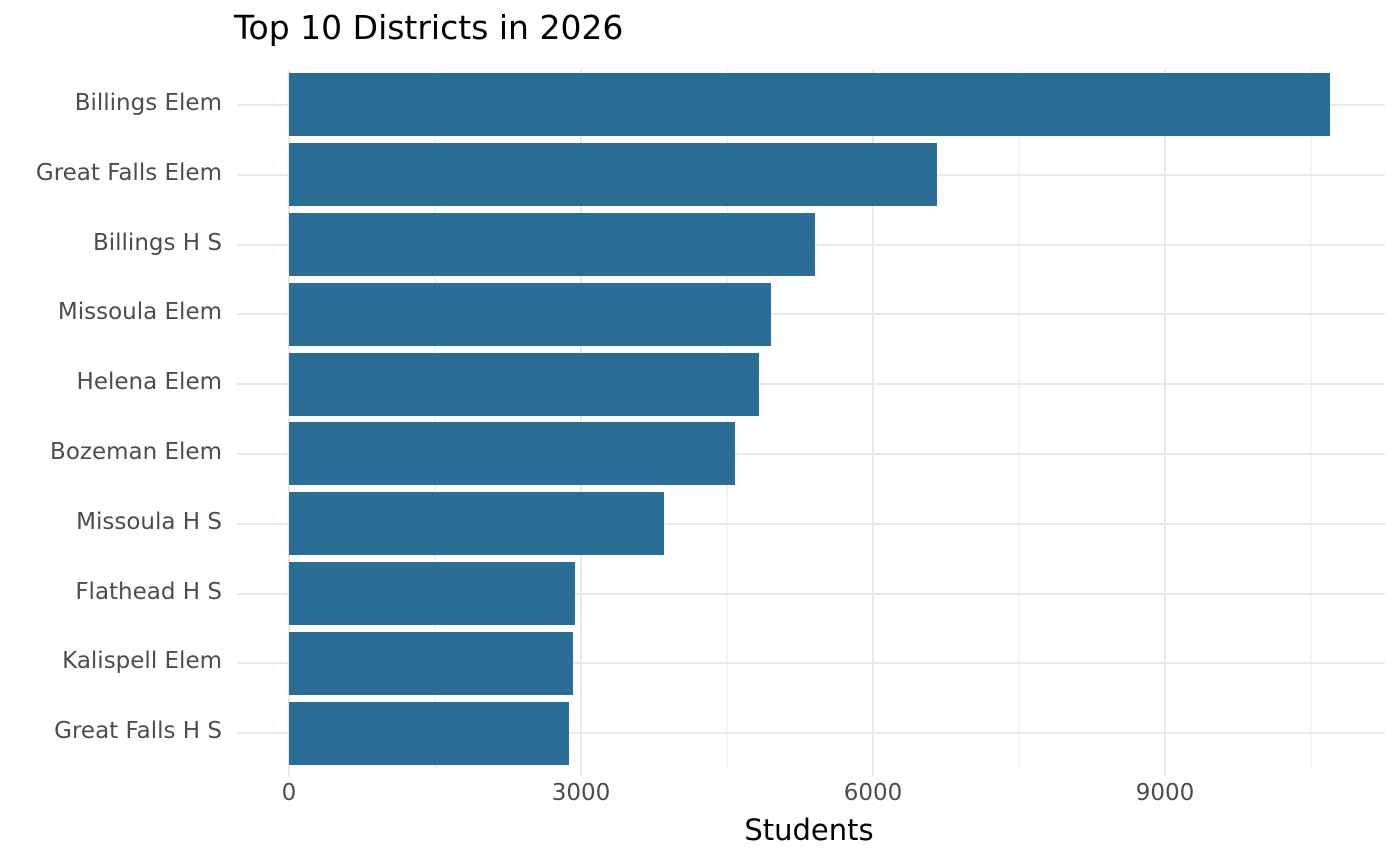 This screenshot has width=1400, height=865. I want to click on y-tick-label: Flathead H S, so click(148, 591).